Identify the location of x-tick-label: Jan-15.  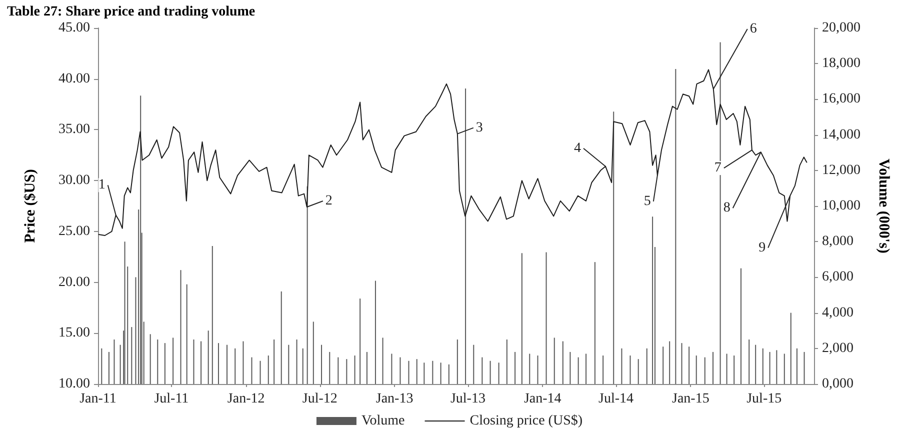
(691, 399).